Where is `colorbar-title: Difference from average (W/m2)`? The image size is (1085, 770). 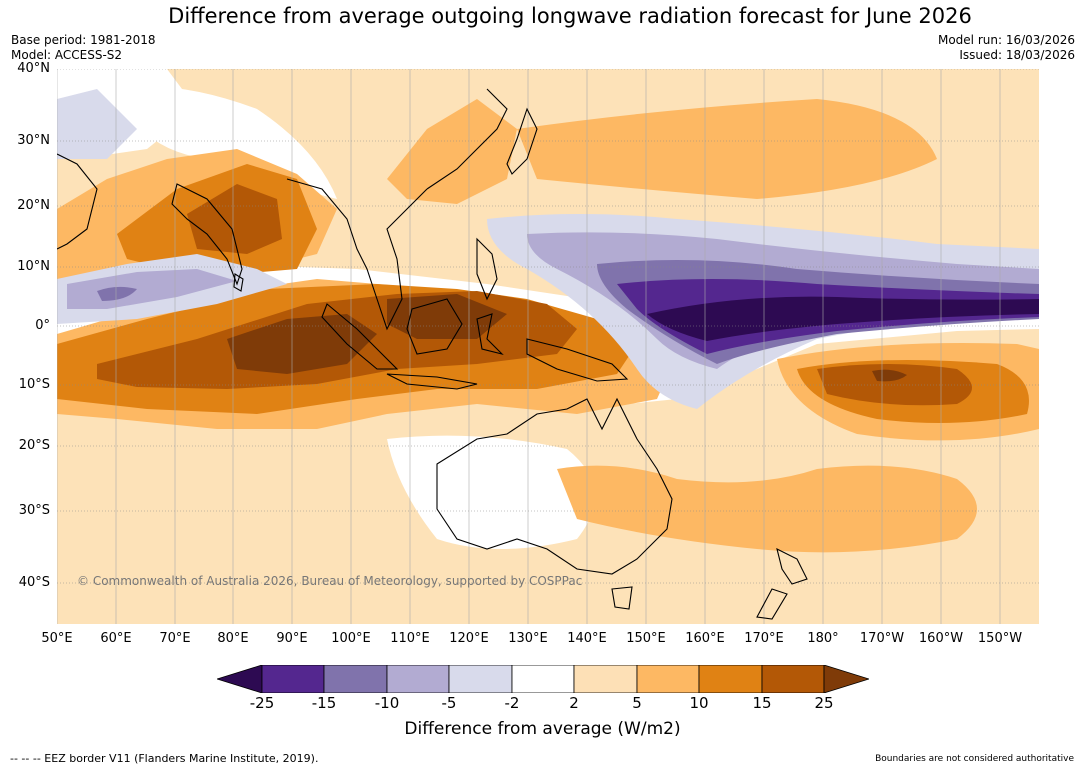 colorbar-title: Difference from average (W/m2) is located at coordinates (542, 729).